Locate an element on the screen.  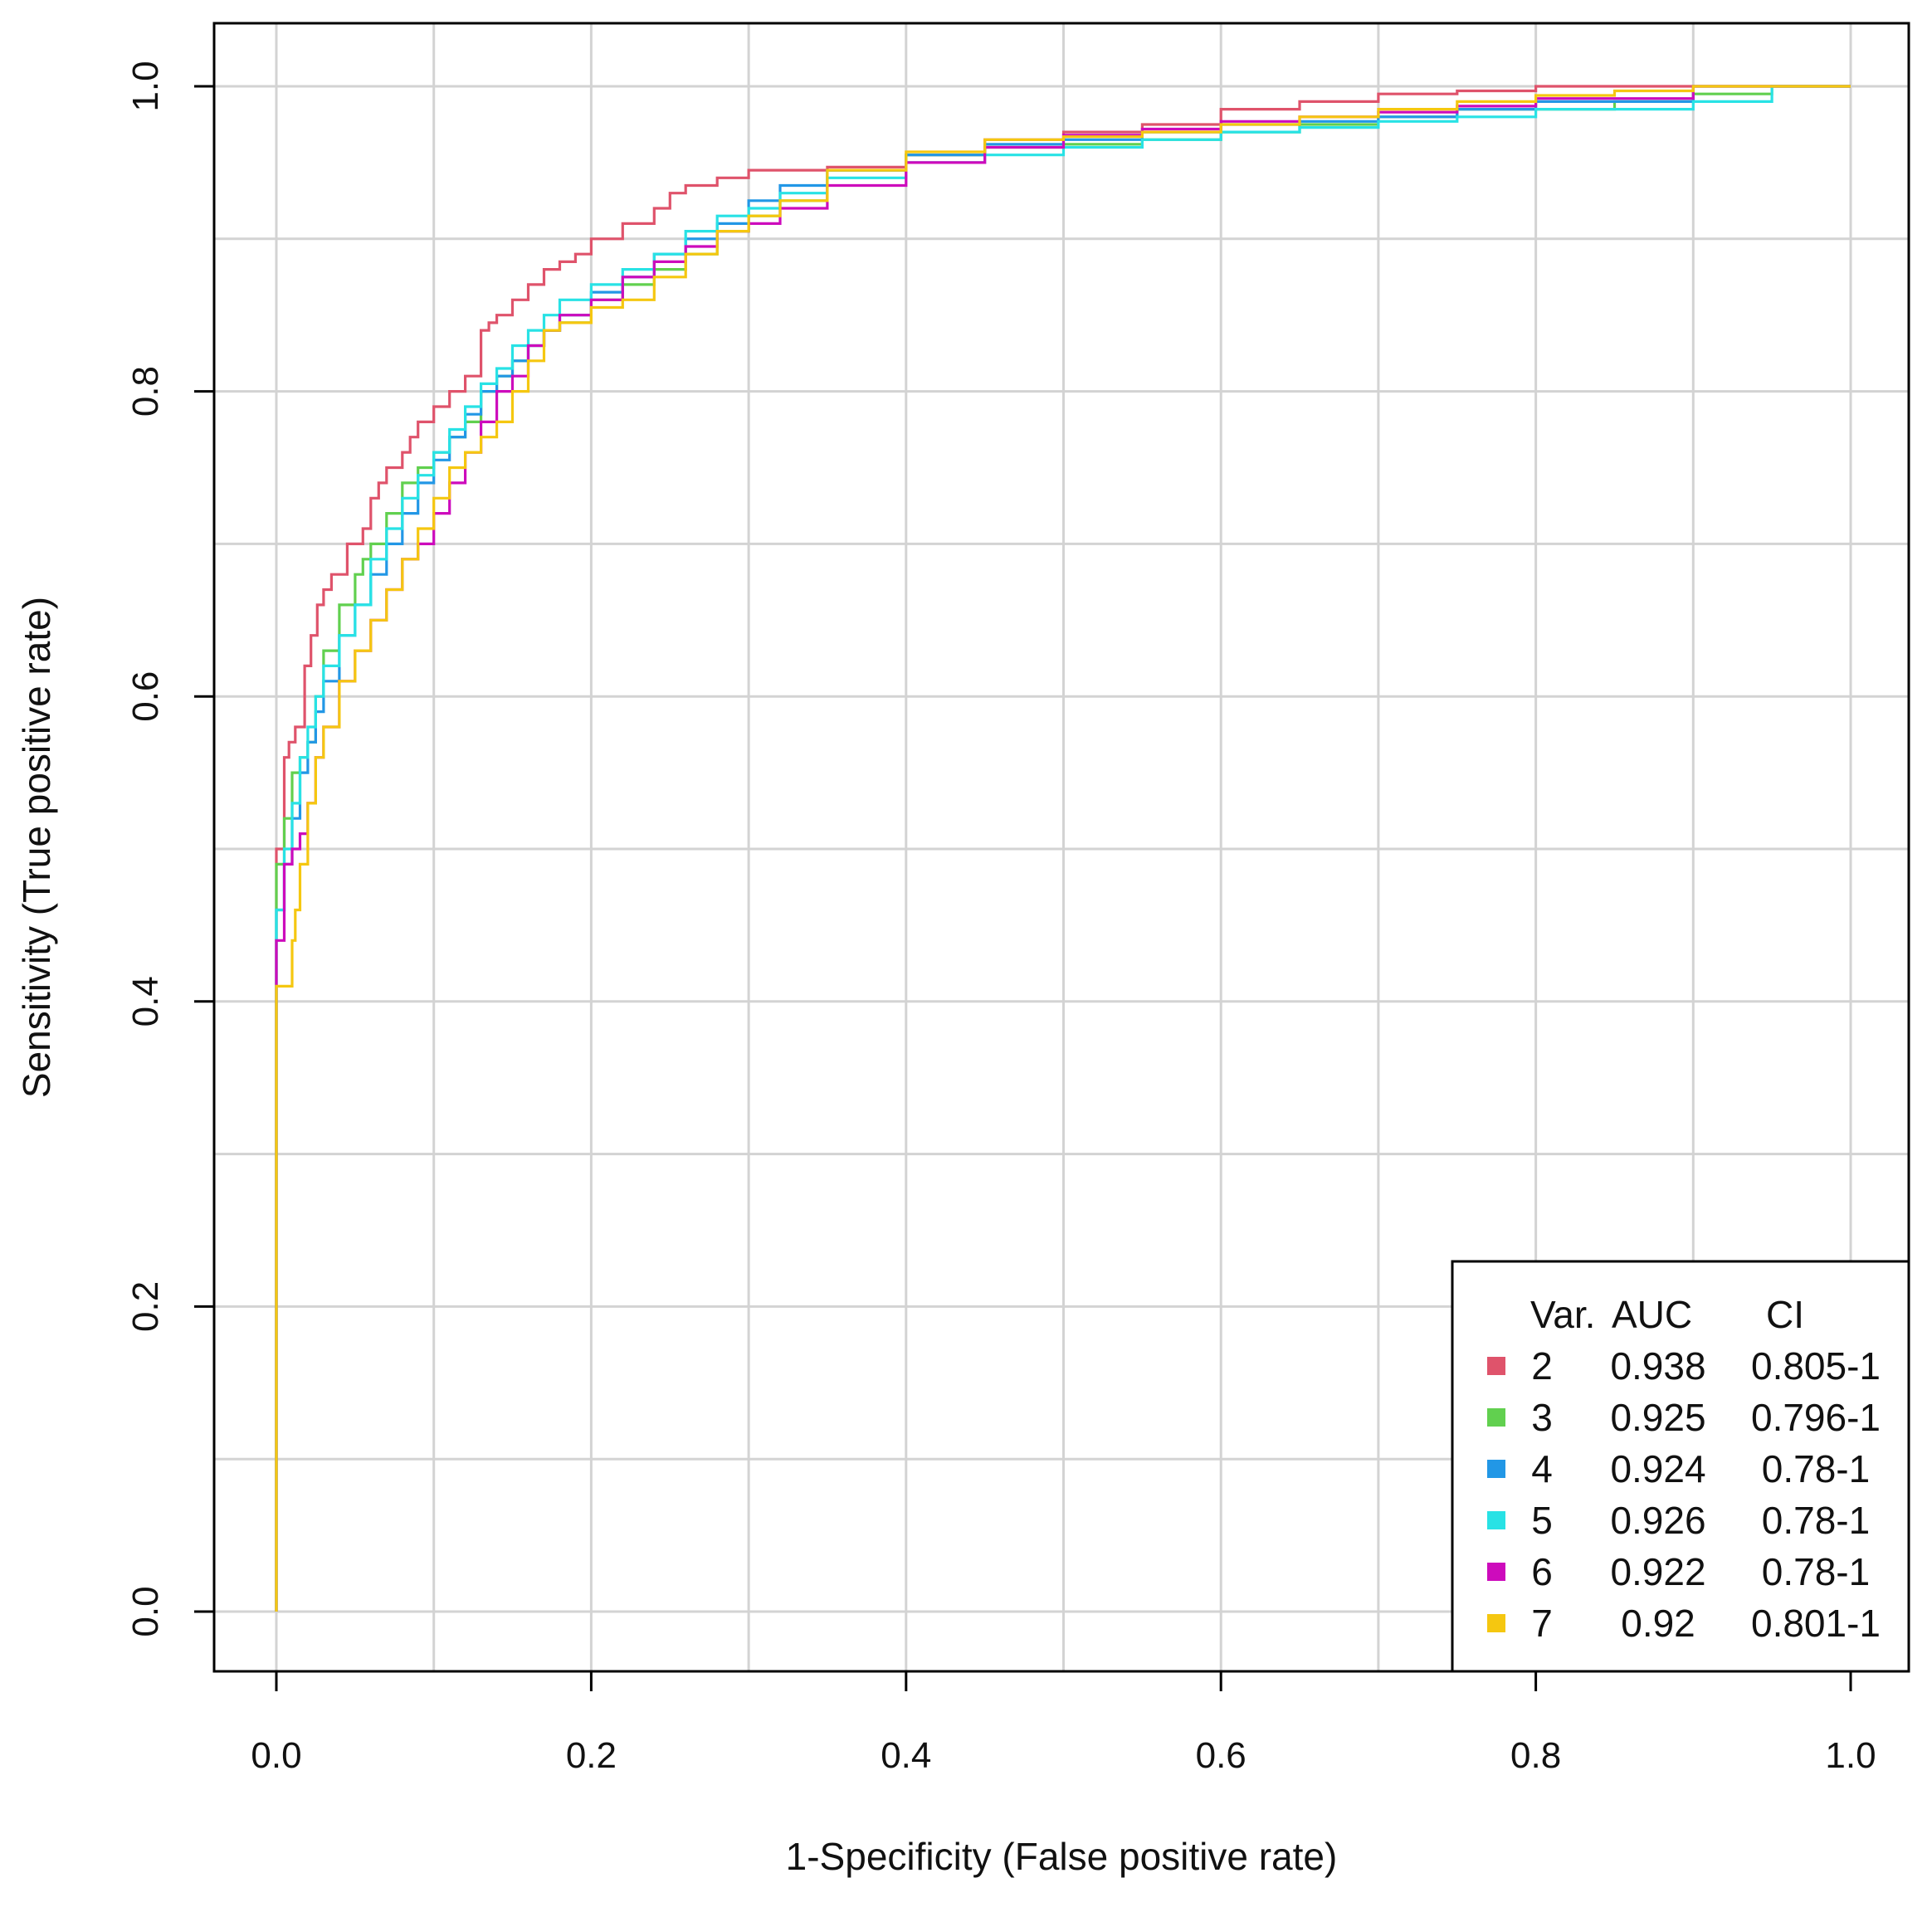
legend-var: 6 is located at coordinates (1542, 1571).